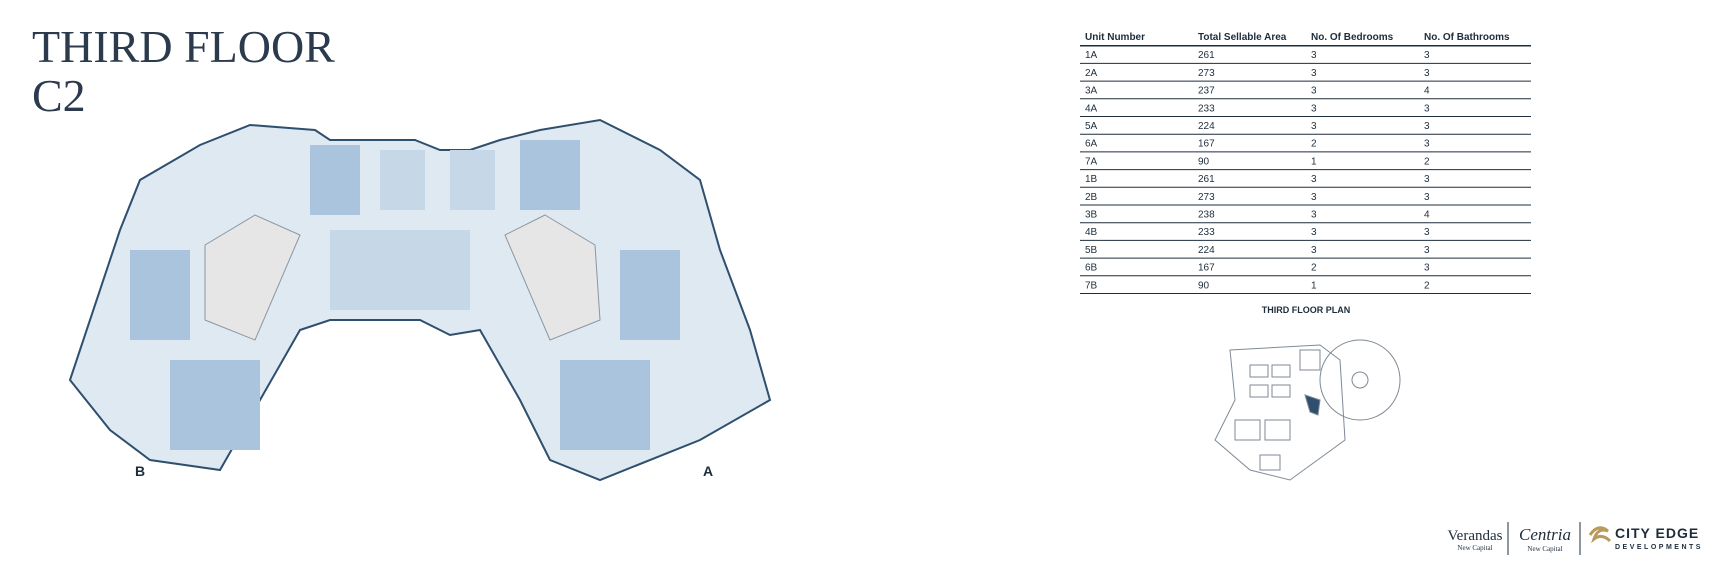 The image size is (1726, 576). Describe the element at coordinates (1306, 310) in the screenshot. I see `site-plan-title: THIRD FLOOR PLAN` at that location.